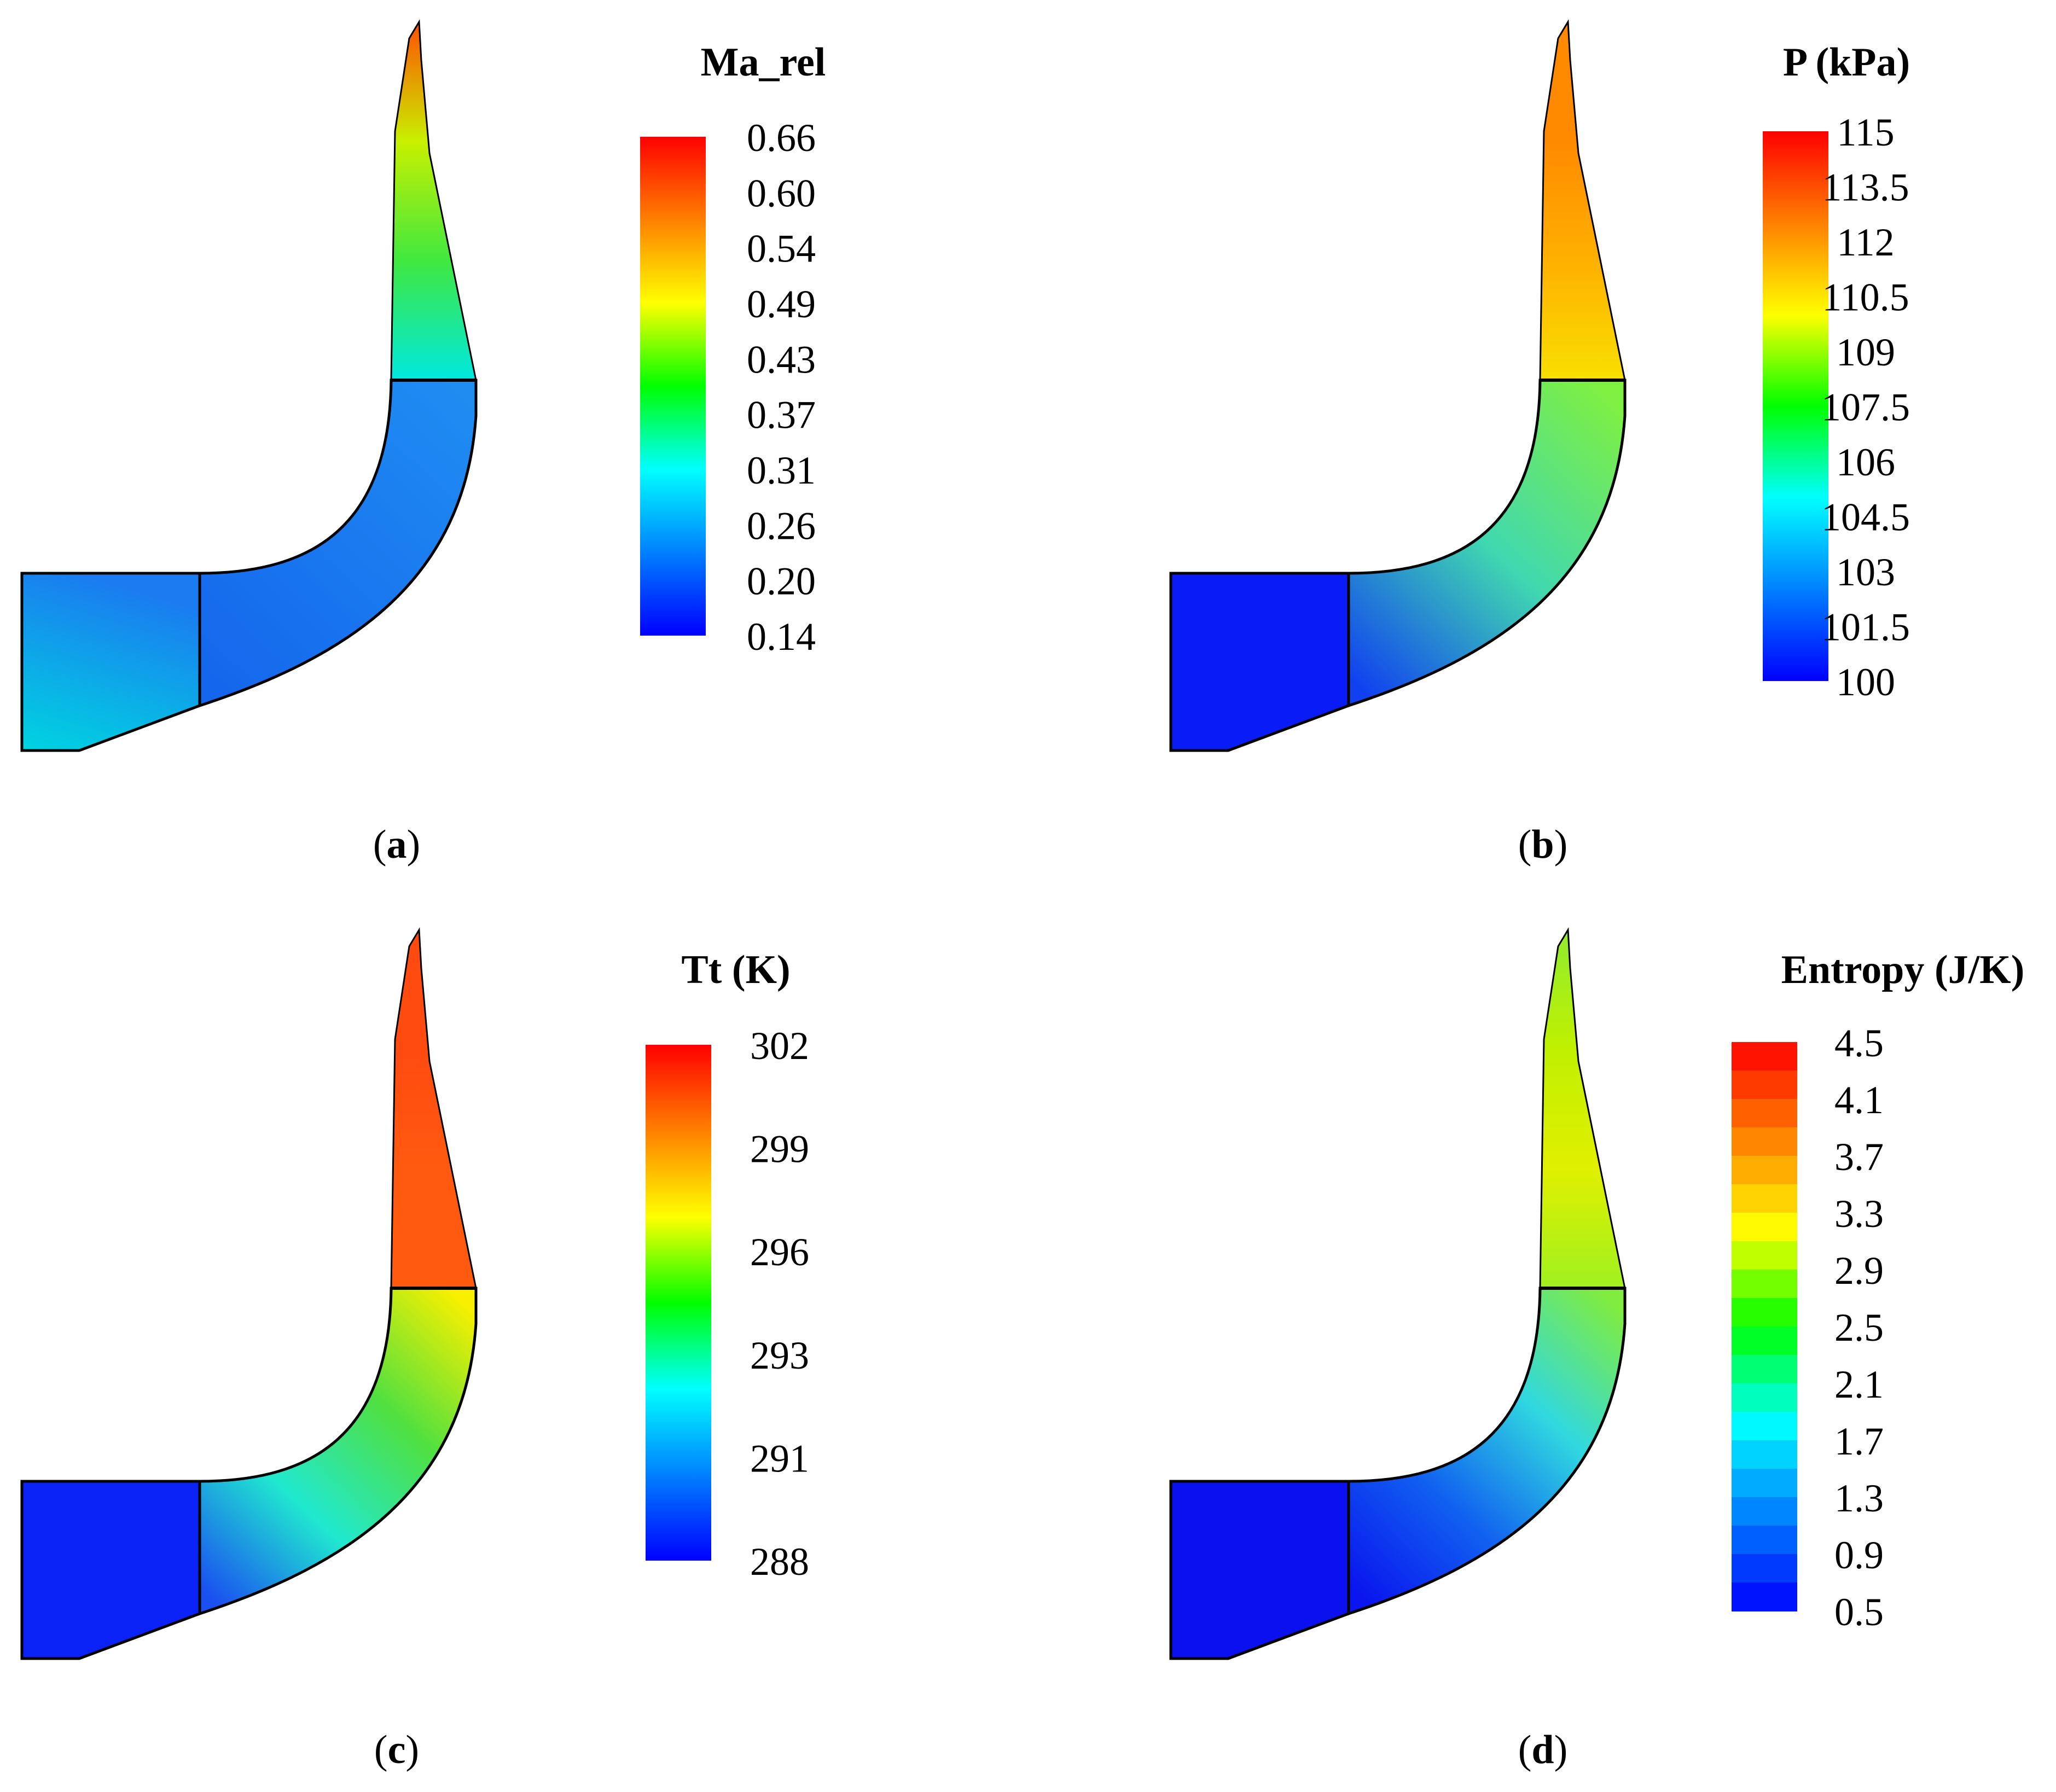  What do you see at coordinates (782, 526) in the screenshot?
I see `tick-label: 0.26` at bounding box center [782, 526].